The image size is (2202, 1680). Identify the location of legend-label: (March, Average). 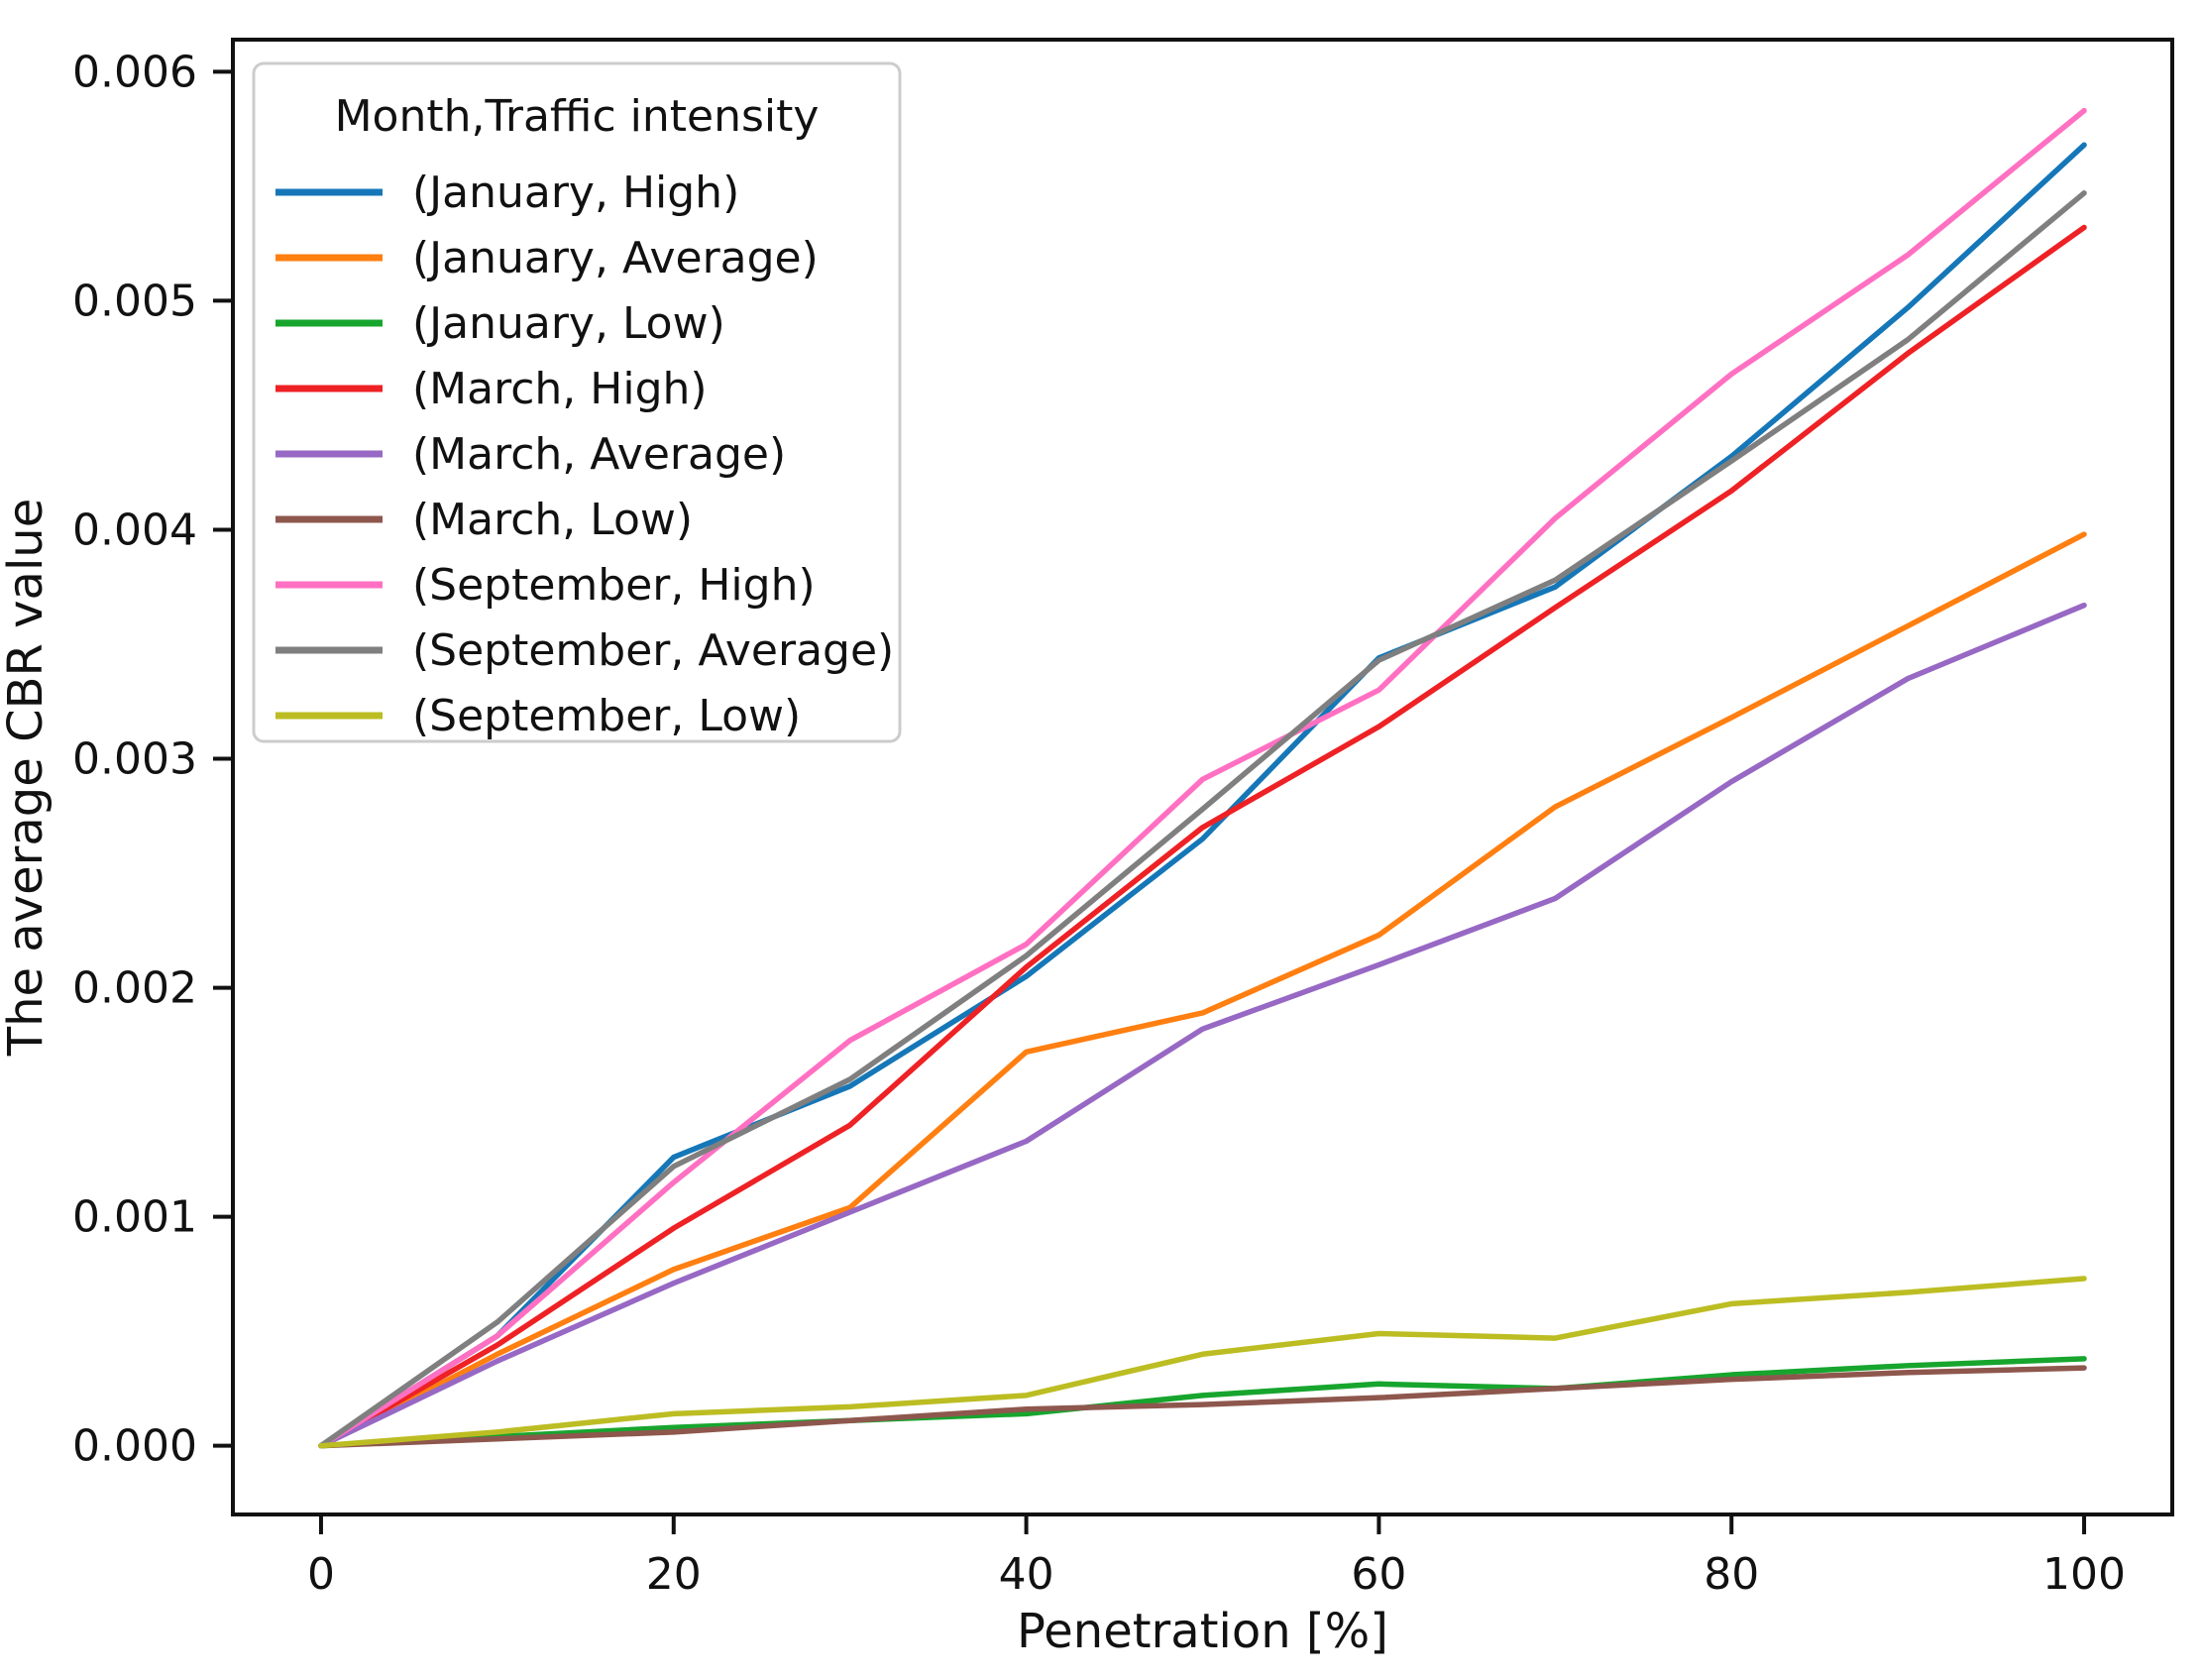
(599, 454).